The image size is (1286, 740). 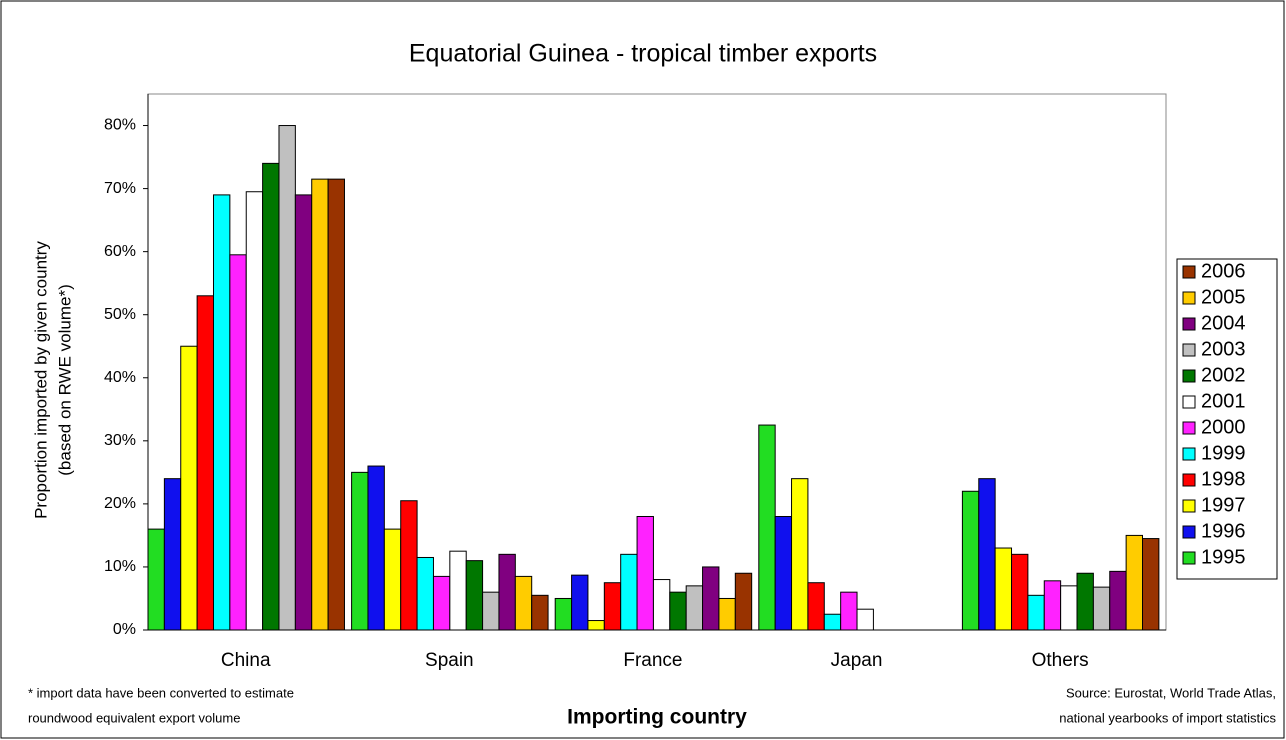 What do you see at coordinates (120, 377) in the screenshot?
I see `y-tick-label: 40%` at bounding box center [120, 377].